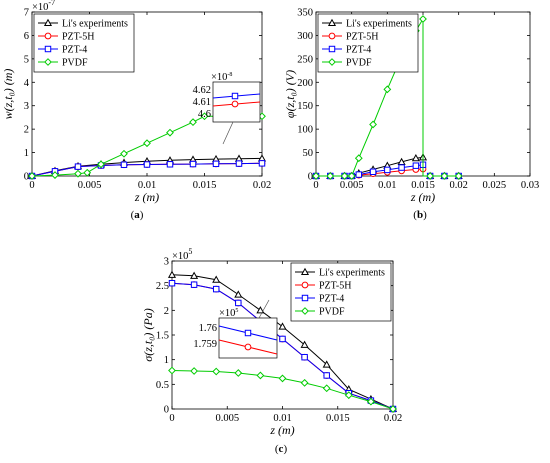 The image size is (550, 463). I want to click on y-tick-label: 0, so click(166, 410).